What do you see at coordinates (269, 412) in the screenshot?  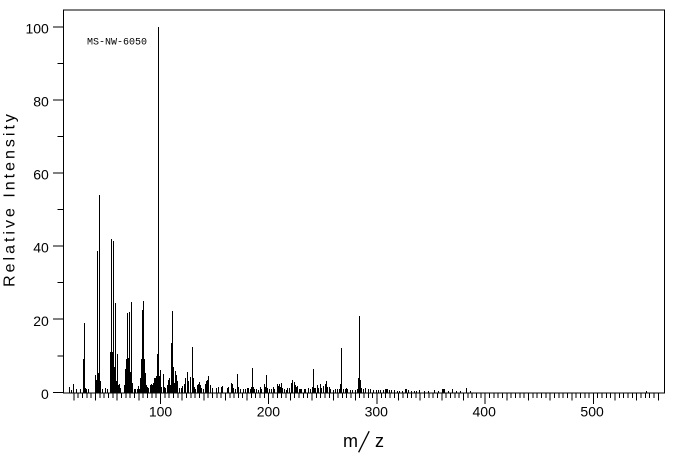 I see `svg-text: 200` at bounding box center [269, 412].